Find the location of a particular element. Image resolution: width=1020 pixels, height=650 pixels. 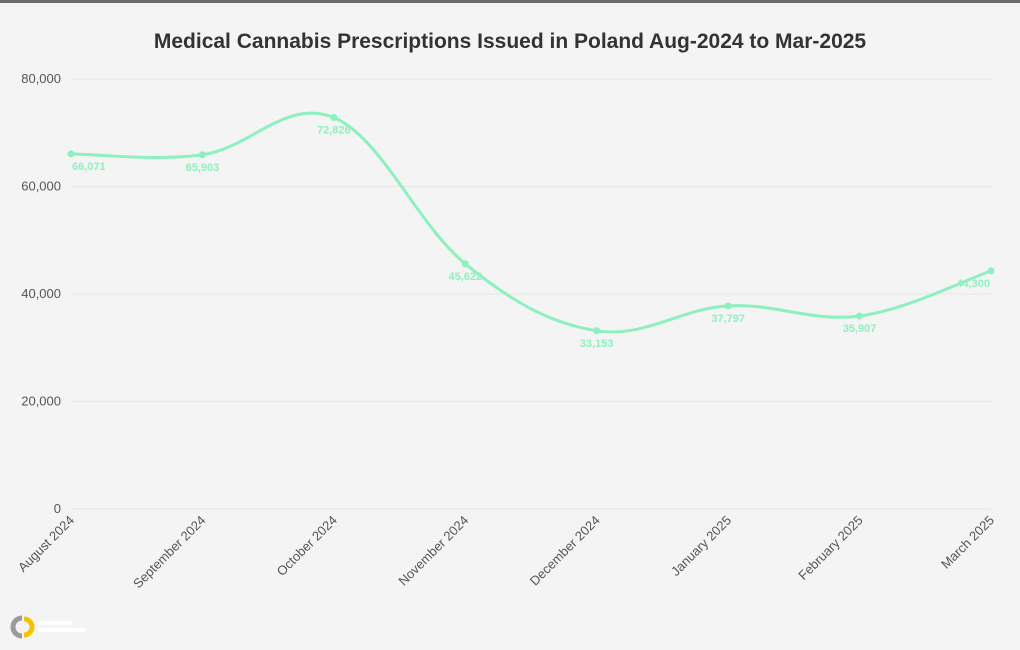

data-label: 65,903 is located at coordinates (203, 168).